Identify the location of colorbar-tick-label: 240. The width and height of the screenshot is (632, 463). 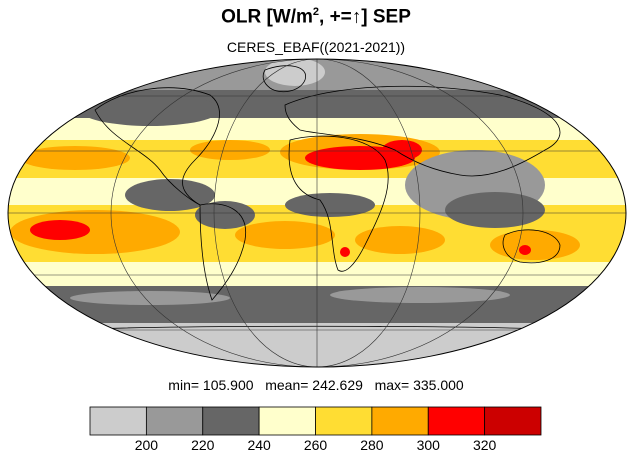
(259, 445).